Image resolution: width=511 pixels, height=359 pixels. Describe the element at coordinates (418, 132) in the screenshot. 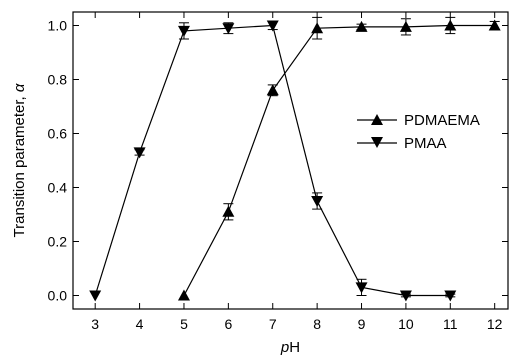

I see `legend: PDMAEMA PMAA` at that location.